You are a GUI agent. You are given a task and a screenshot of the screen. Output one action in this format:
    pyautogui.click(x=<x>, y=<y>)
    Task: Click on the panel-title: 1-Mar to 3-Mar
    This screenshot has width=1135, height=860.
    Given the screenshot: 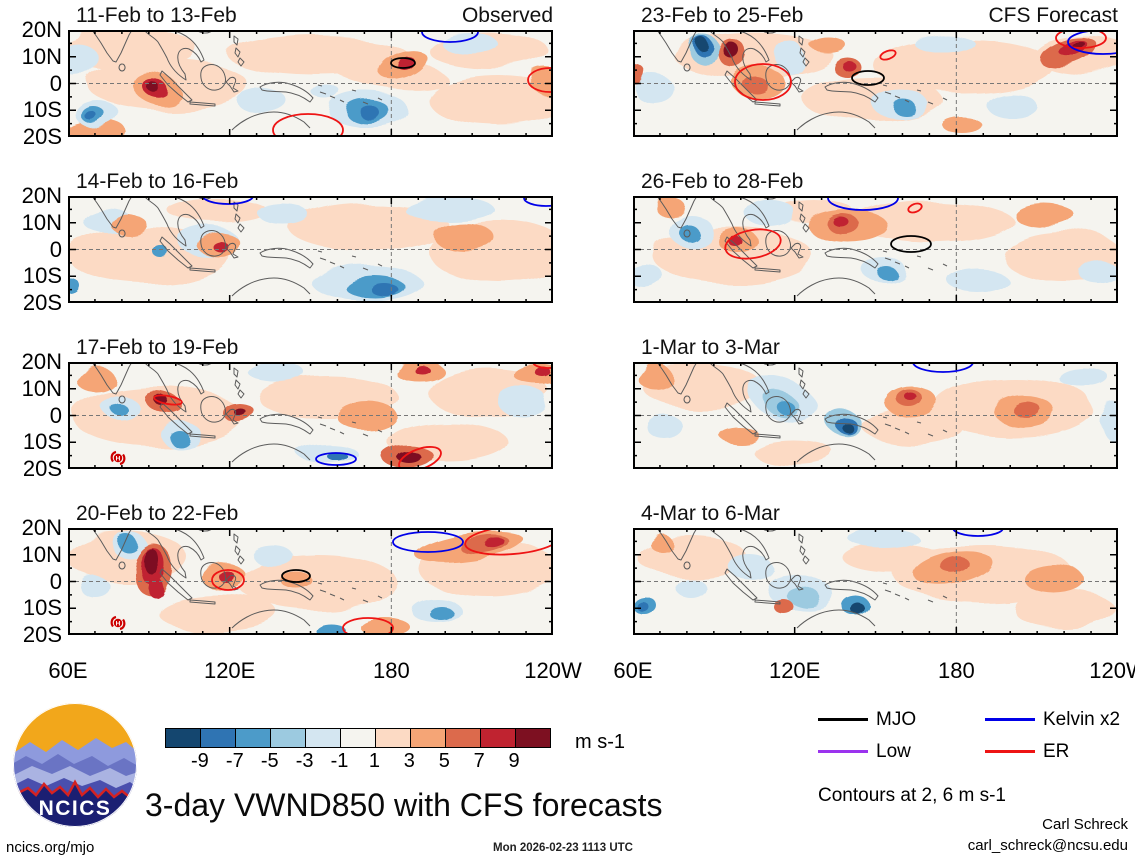 What is the action you would take?
    pyautogui.click(x=710, y=347)
    